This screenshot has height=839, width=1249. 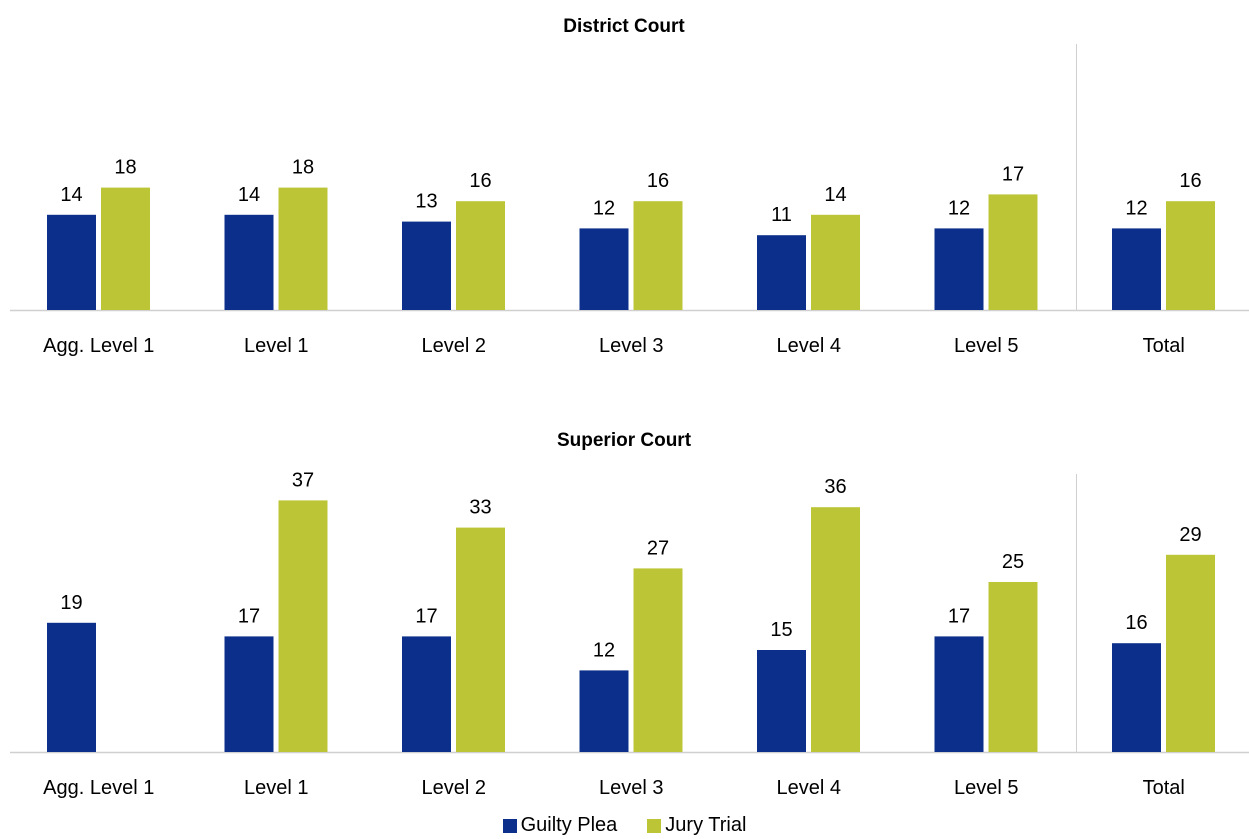 What do you see at coordinates (781, 630) in the screenshot?
I see `superior-court-data-label-guilty-plea-level-4: 15` at bounding box center [781, 630].